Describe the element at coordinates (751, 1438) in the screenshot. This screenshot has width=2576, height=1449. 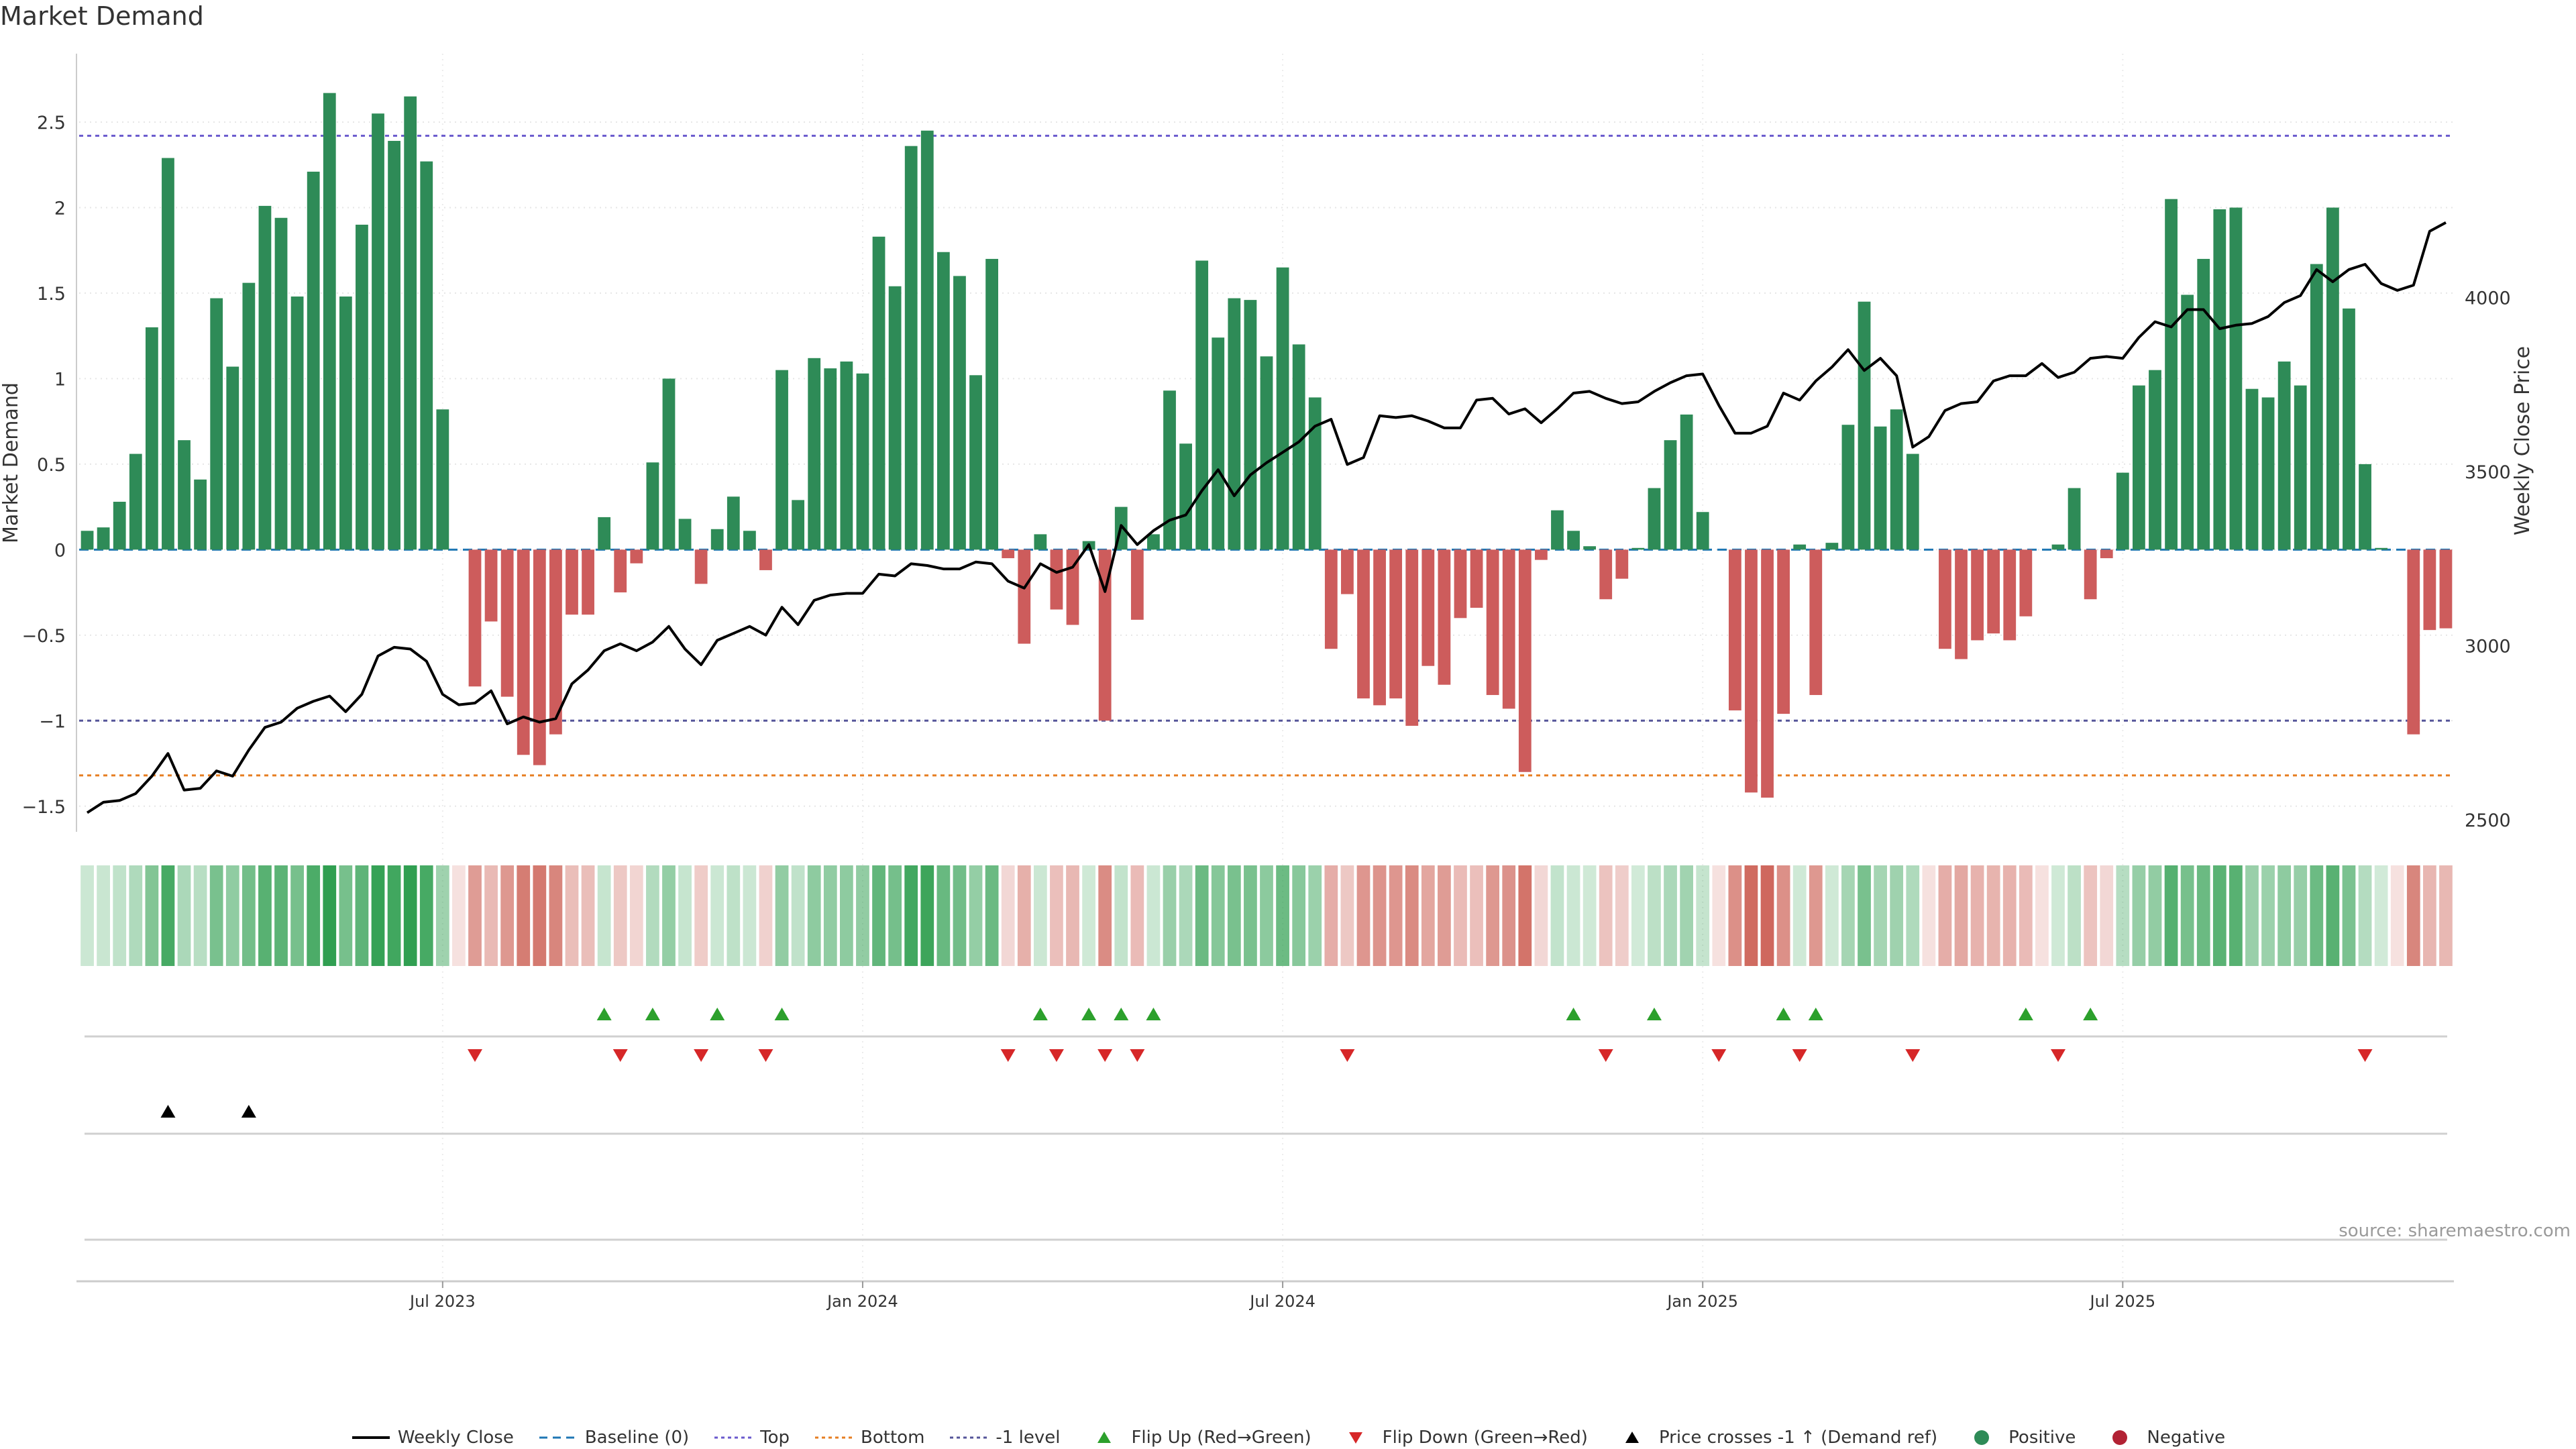
I see `legend-item: Top` at that location.